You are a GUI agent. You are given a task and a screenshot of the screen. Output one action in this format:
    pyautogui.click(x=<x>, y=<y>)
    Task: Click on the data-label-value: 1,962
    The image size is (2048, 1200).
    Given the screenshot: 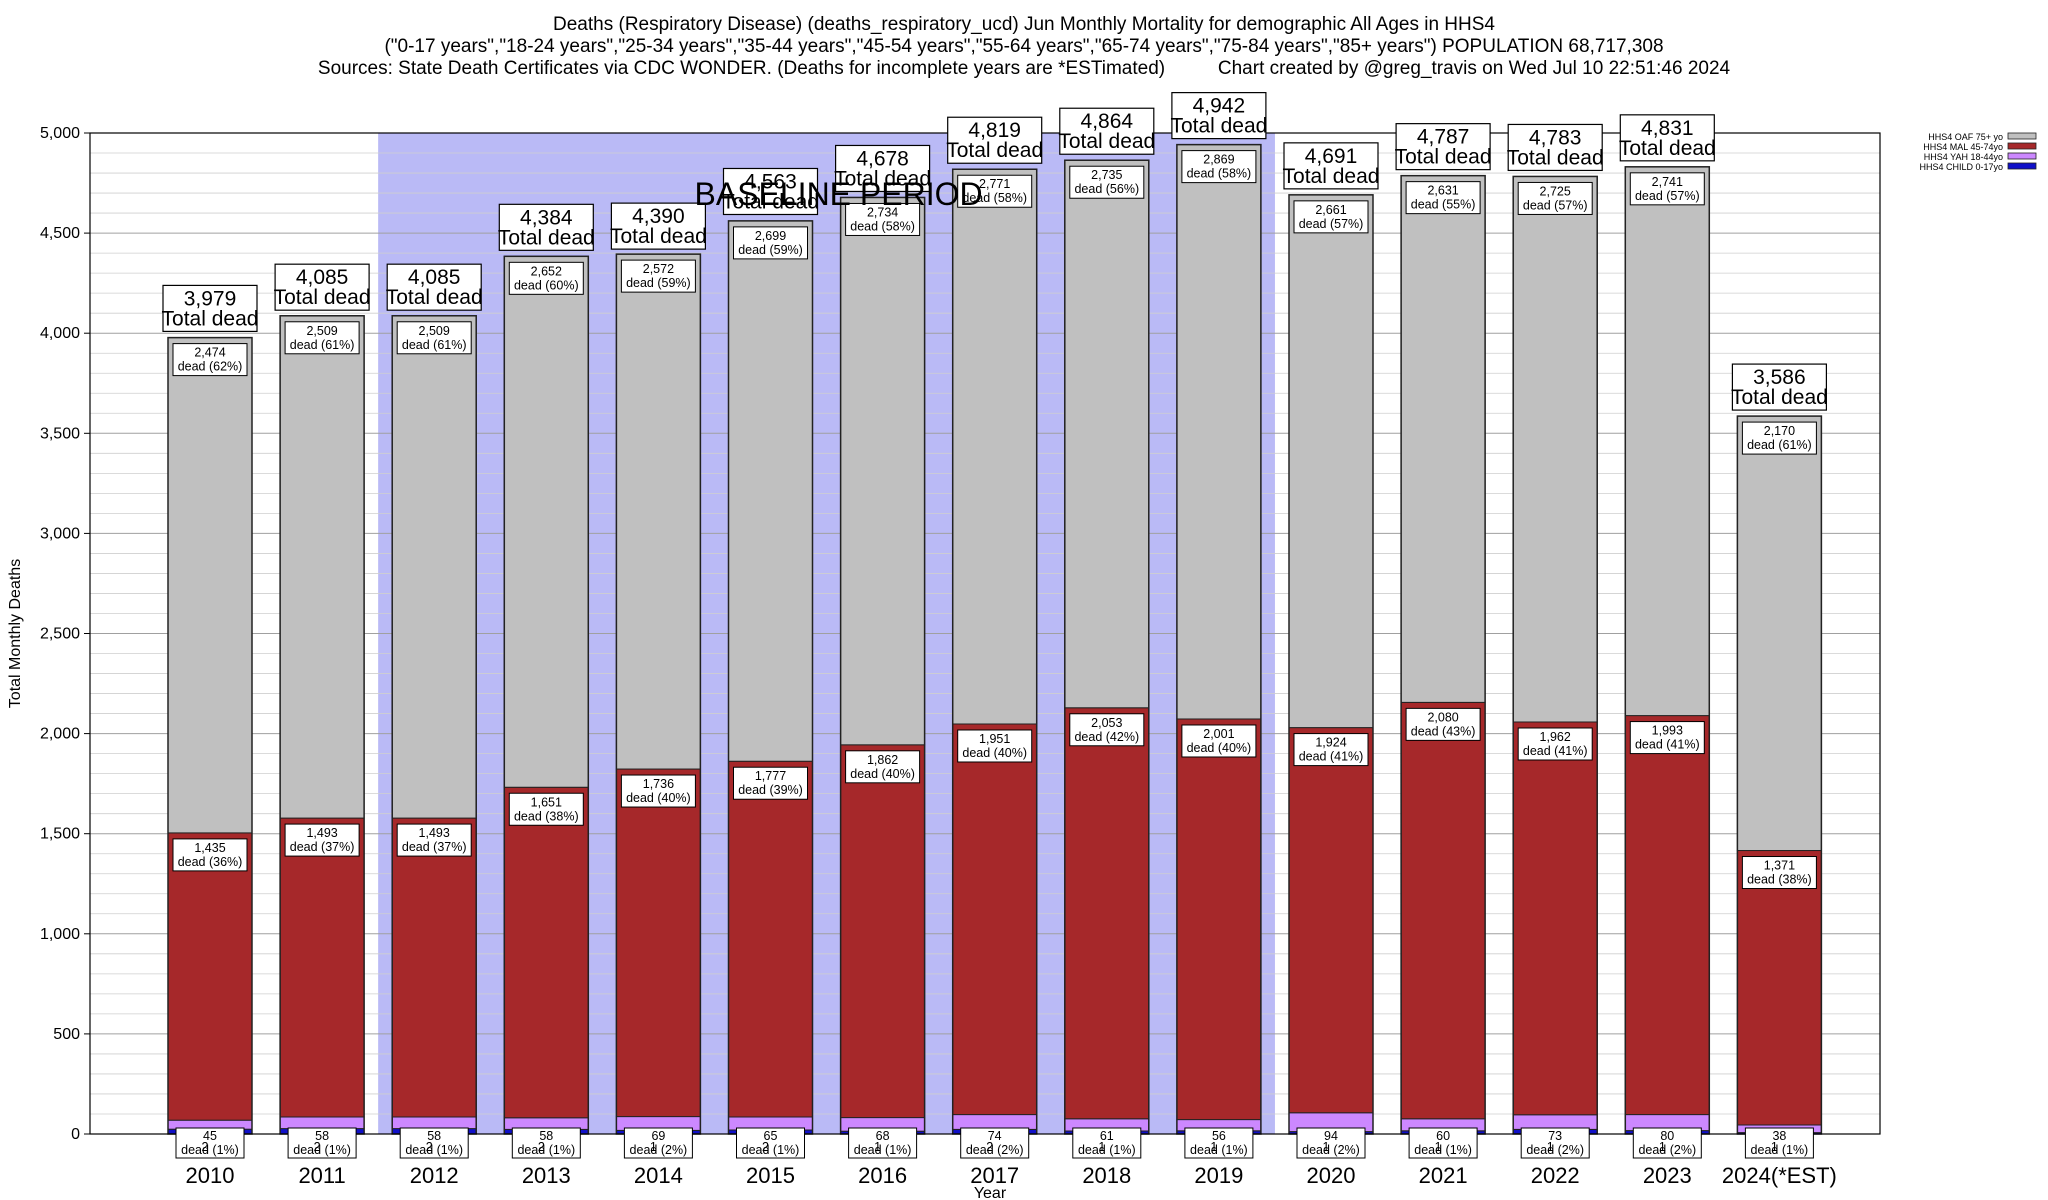 What is the action you would take?
    pyautogui.click(x=1555, y=737)
    